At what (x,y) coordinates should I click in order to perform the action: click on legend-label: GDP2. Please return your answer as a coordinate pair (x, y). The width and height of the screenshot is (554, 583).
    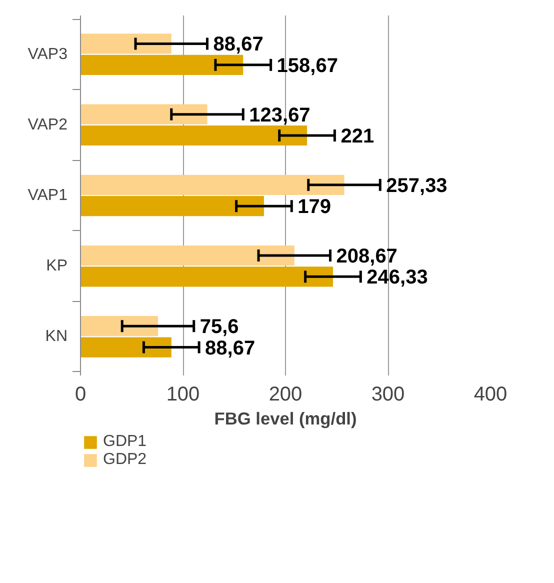
    Looking at the image, I should click on (125, 460).